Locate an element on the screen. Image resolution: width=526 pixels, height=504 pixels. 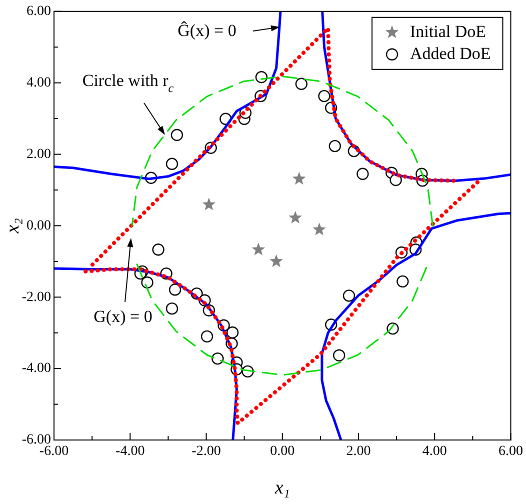
annotation: G(x) = 0 is located at coordinates (123, 316).